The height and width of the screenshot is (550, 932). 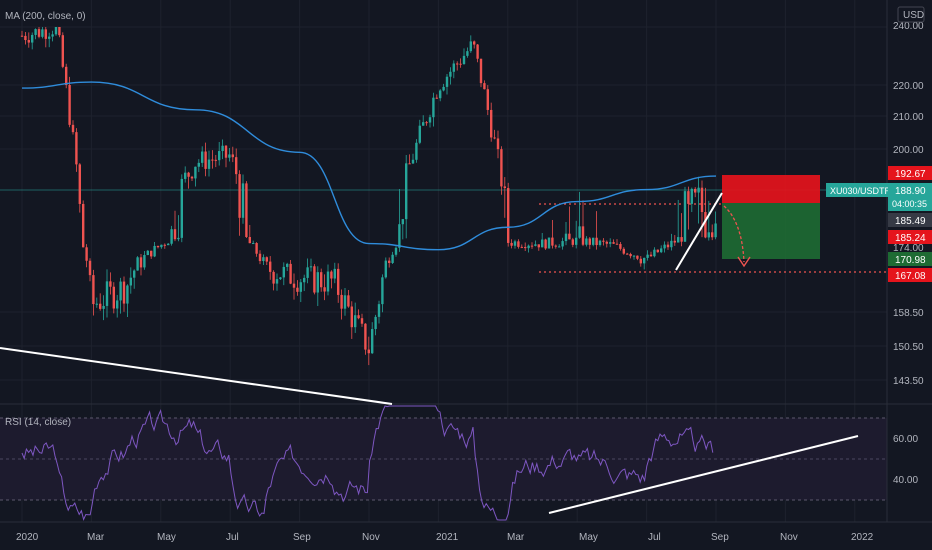 What do you see at coordinates (38, 422) in the screenshot?
I see `rsi-indicator-label: RSI (14, close)` at bounding box center [38, 422].